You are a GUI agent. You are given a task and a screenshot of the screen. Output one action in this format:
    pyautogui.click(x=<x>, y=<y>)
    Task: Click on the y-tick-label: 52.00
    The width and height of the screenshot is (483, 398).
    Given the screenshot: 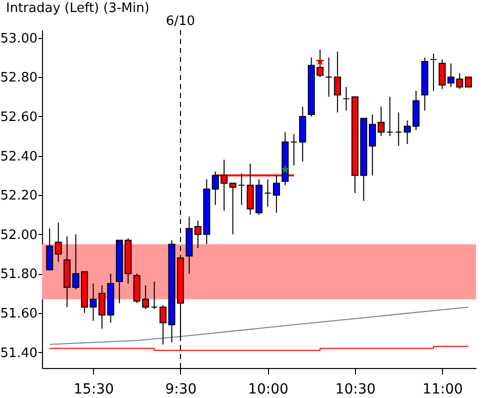 What is the action you would take?
    pyautogui.click(x=19, y=235)
    